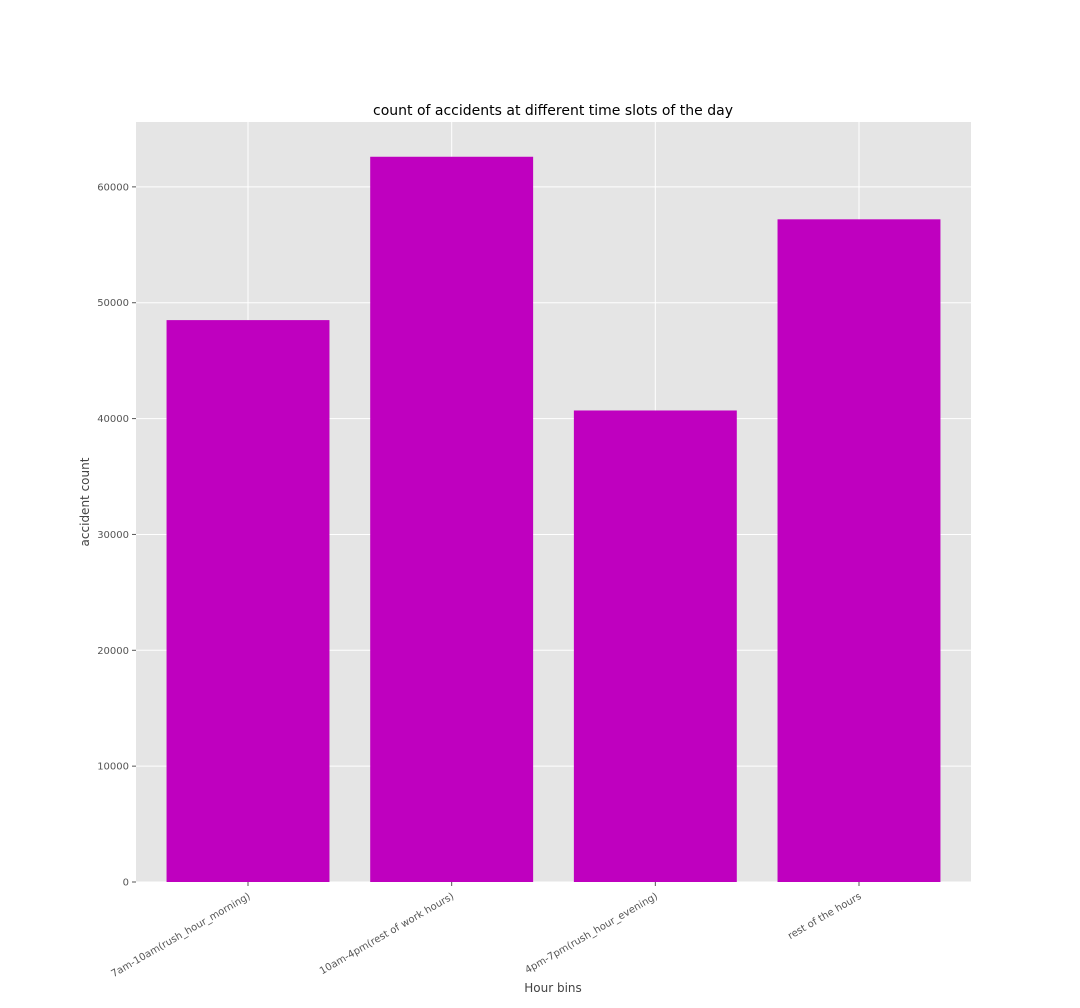 The height and width of the screenshot is (1008, 1080). I want to click on x-tick-label: 10am-4pm(rest of work hours), so click(387, 934).